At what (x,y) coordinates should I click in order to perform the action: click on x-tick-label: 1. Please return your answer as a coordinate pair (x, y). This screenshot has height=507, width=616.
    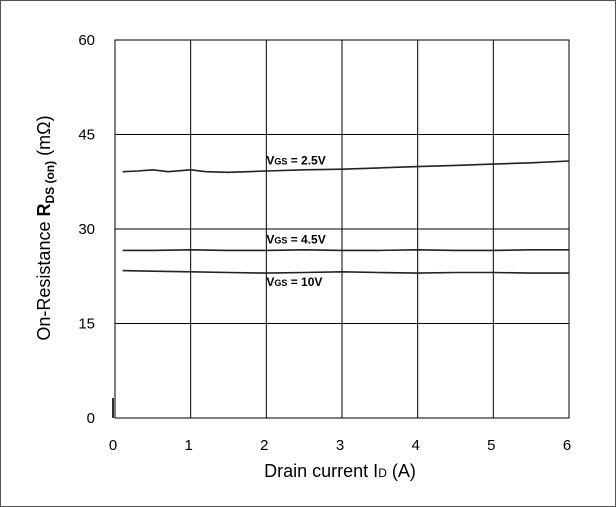
    Looking at the image, I should click on (188, 445).